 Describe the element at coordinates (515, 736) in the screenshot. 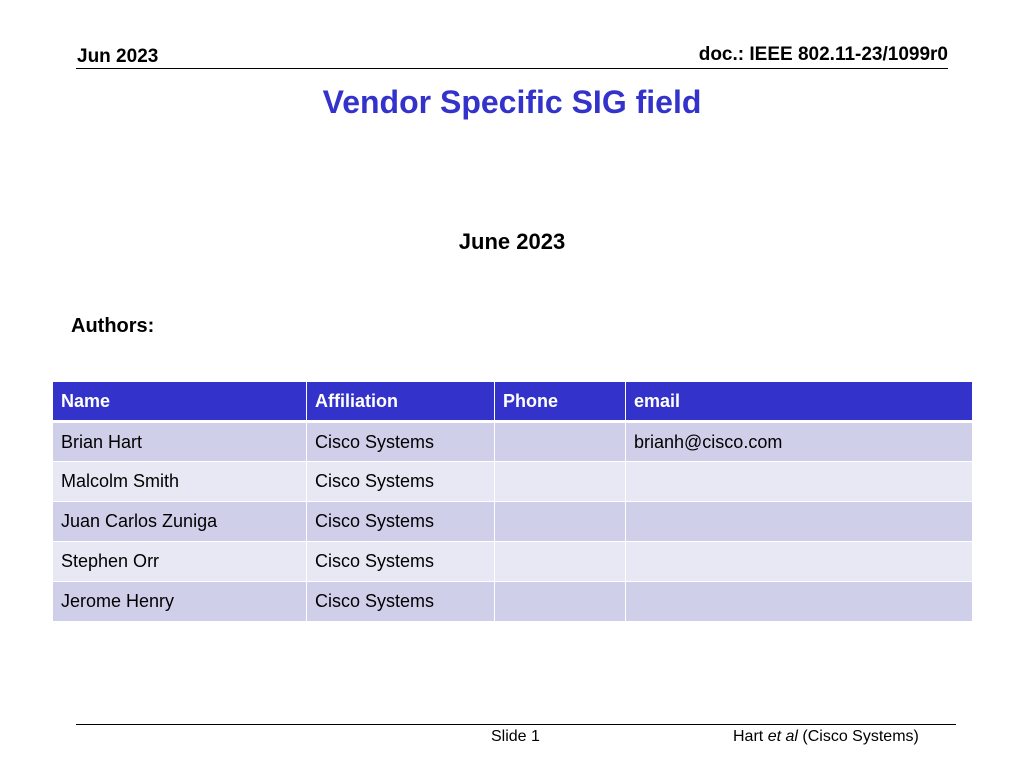

I see `slide-number: Slide 1` at that location.